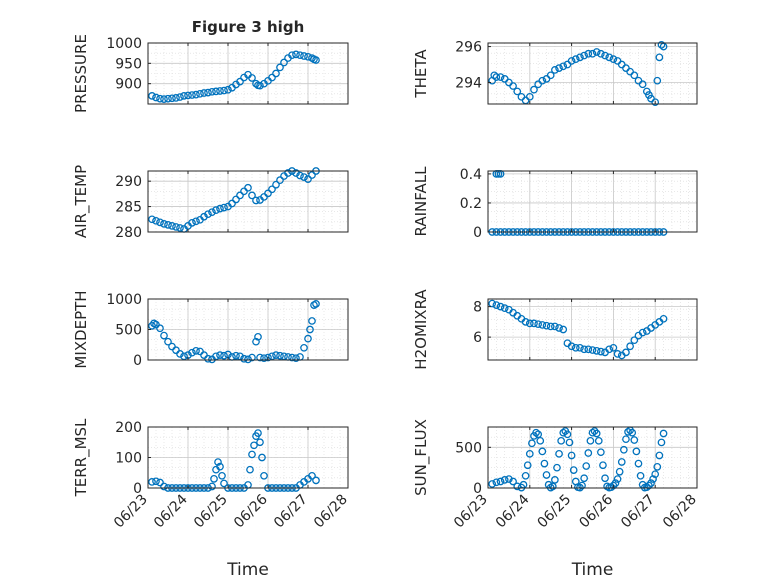 The image size is (778, 587). I want to click on x-tick-label: 06/26, so click(596, 511).